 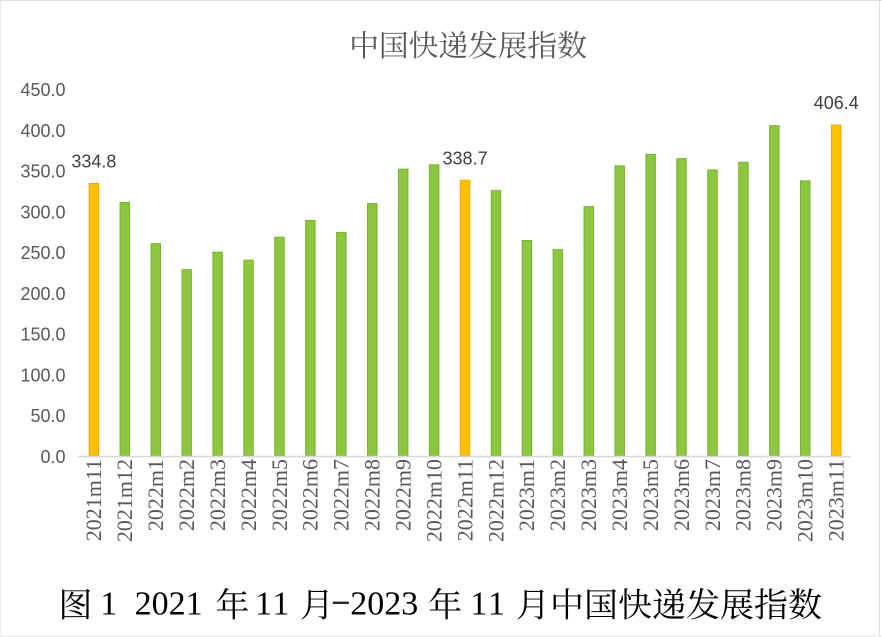 I want to click on svg-text: 2022m5, so click(x=279, y=495).